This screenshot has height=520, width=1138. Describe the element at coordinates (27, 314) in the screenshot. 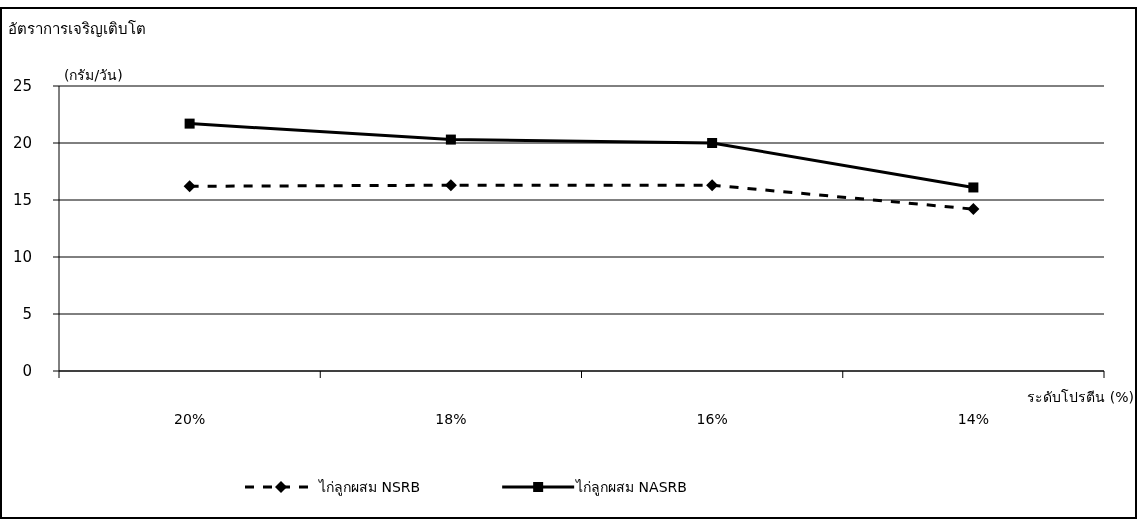

I see `y-tick-label: 5` at that location.